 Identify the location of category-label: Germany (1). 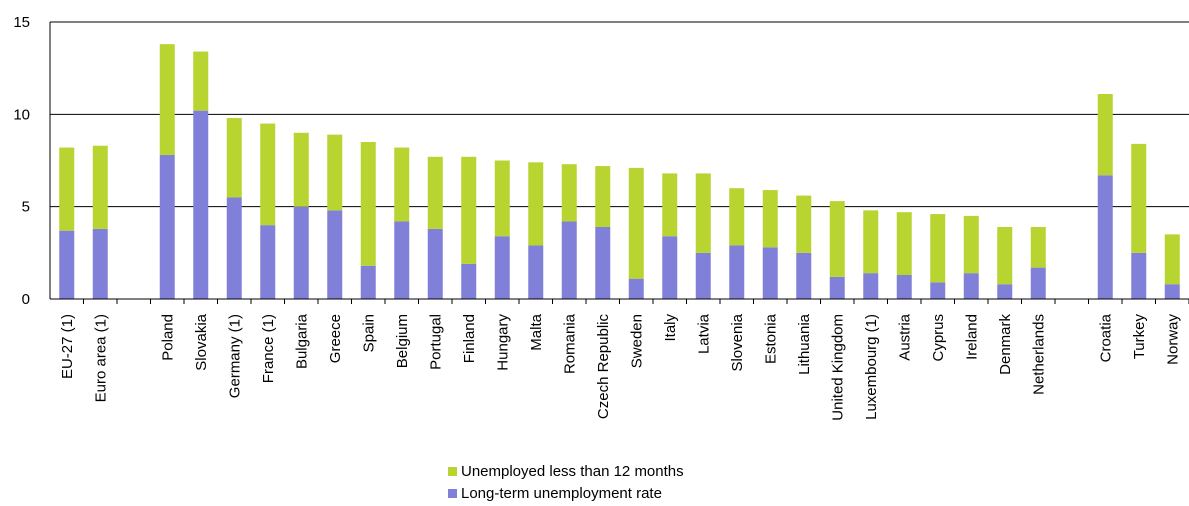
(234, 356).